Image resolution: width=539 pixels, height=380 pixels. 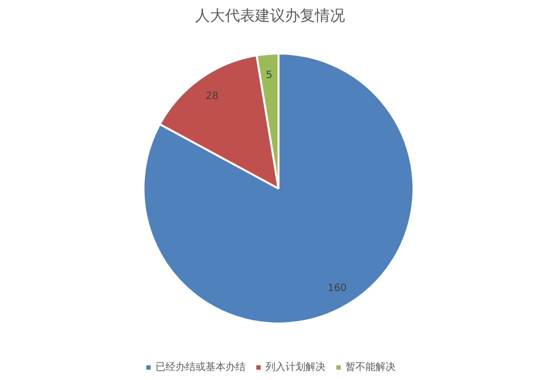 What do you see at coordinates (296, 367) in the screenshot?
I see `legend-label: 列入计划解决` at bounding box center [296, 367].